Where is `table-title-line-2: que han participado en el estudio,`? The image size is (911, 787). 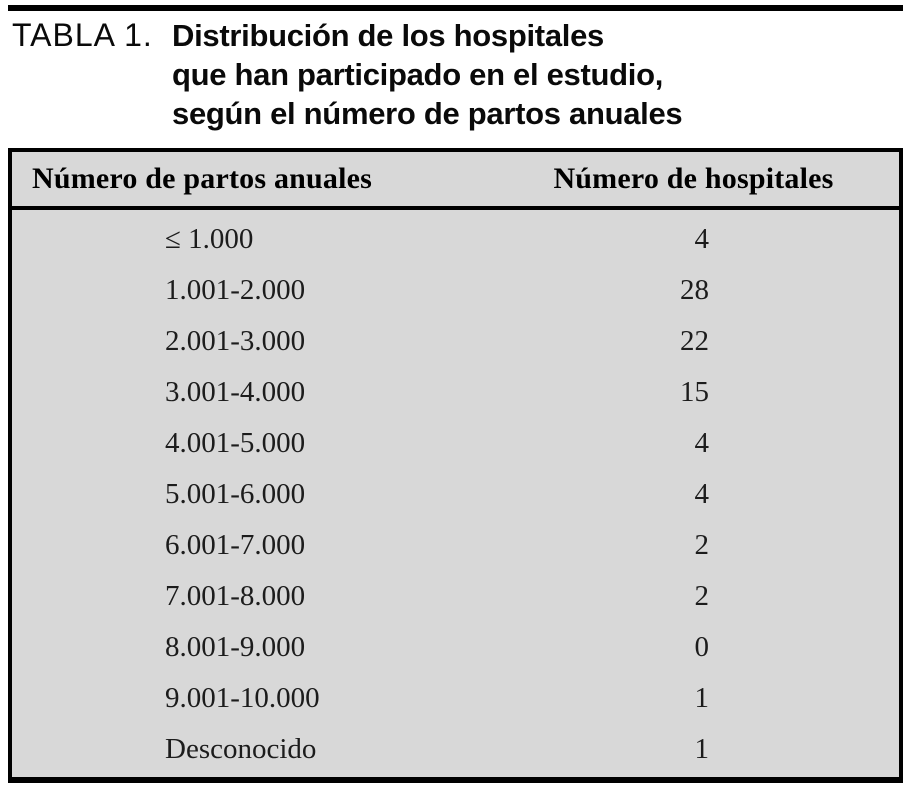
table-title-line-2: que han participado en el estudio, is located at coordinates (418, 74).